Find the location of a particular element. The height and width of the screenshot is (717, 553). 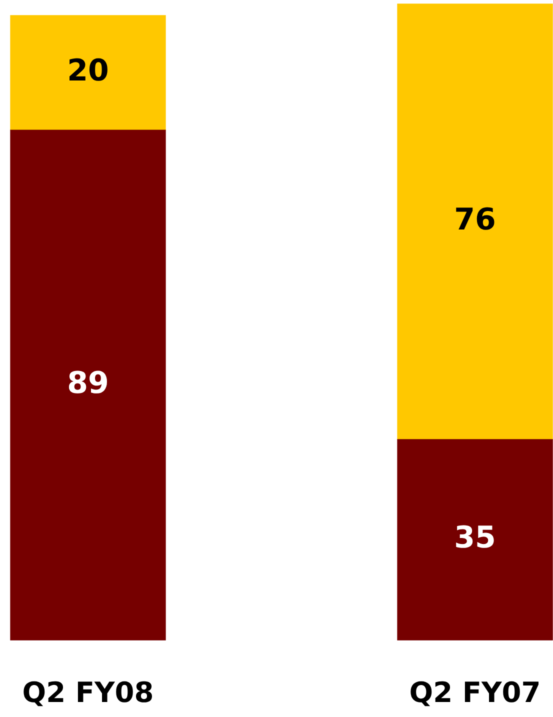

data-label: 20 is located at coordinates (88, 71).